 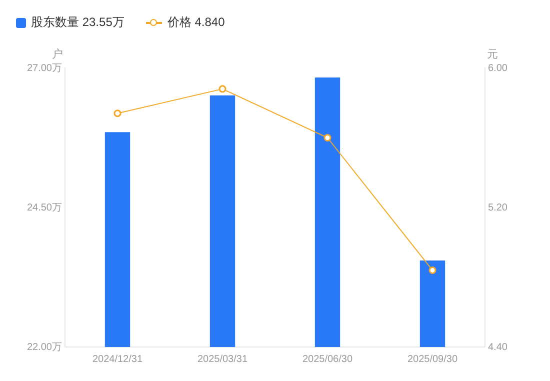 What do you see at coordinates (44, 347) in the screenshot?
I see `y-tick-label: 22.00万` at bounding box center [44, 347].